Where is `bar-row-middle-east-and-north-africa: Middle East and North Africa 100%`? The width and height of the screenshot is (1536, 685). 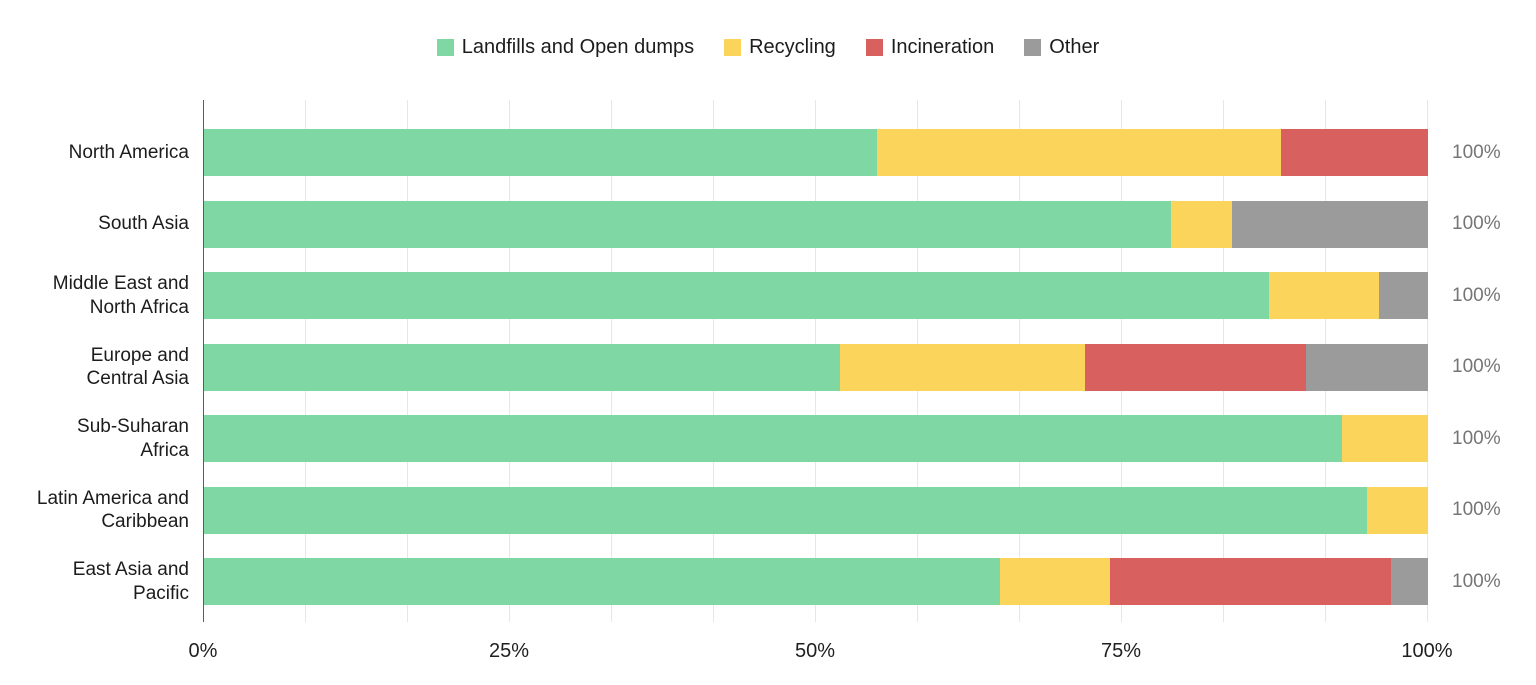
bar-row-middle-east-and-north-africa: Middle East and North Africa 100% is located at coordinates (768, 296).